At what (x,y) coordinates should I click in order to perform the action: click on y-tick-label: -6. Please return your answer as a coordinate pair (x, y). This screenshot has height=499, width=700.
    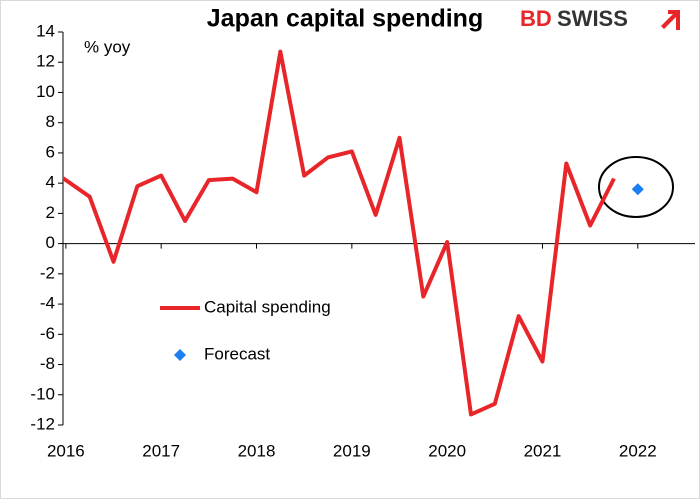
    Looking at the image, I should click on (47, 333).